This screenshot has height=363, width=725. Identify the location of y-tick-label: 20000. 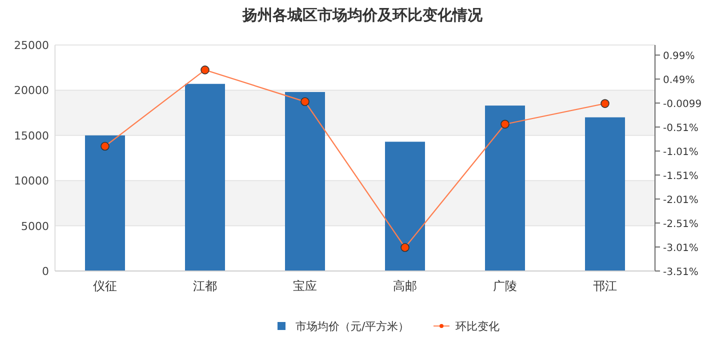
(31, 91).